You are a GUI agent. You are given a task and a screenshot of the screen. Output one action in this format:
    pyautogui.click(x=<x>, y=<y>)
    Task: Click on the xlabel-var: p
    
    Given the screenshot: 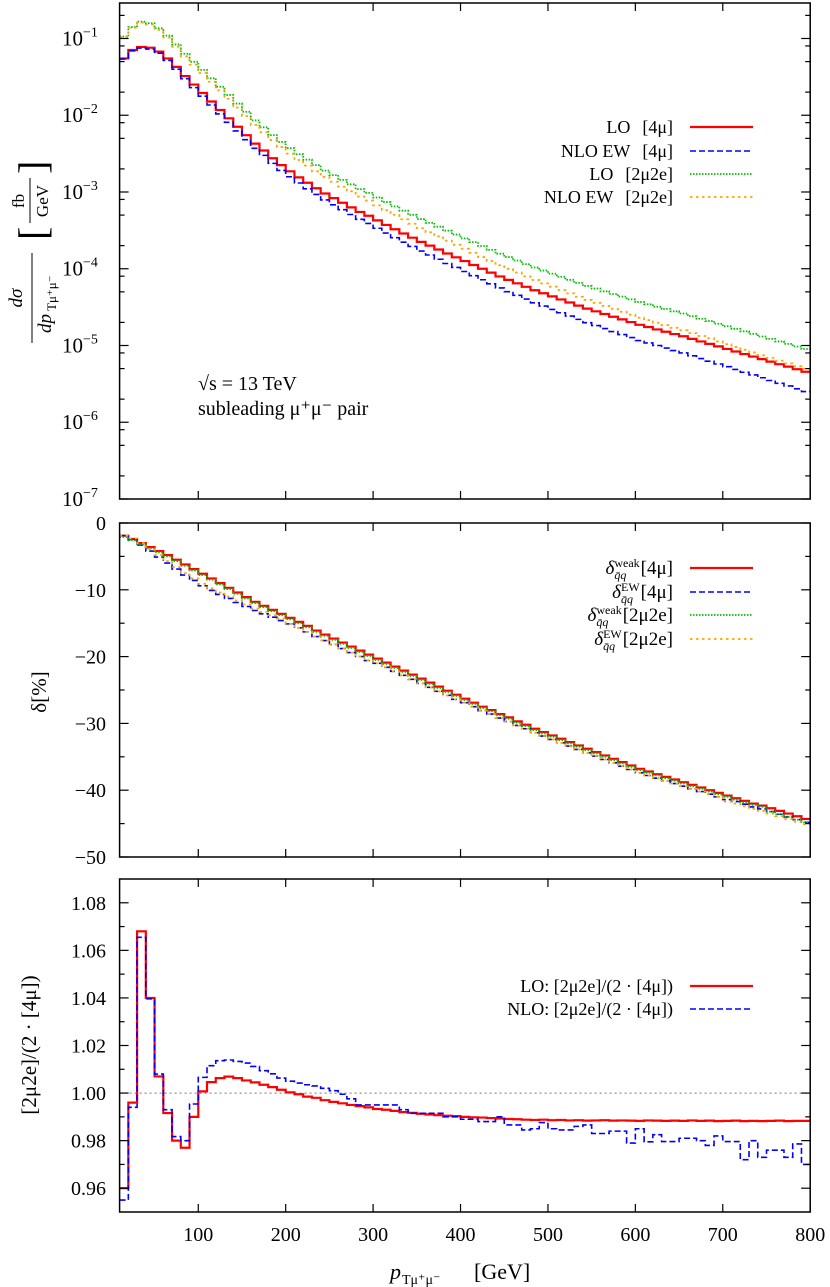 What is the action you would take?
    pyautogui.click(x=394, y=1271)
    